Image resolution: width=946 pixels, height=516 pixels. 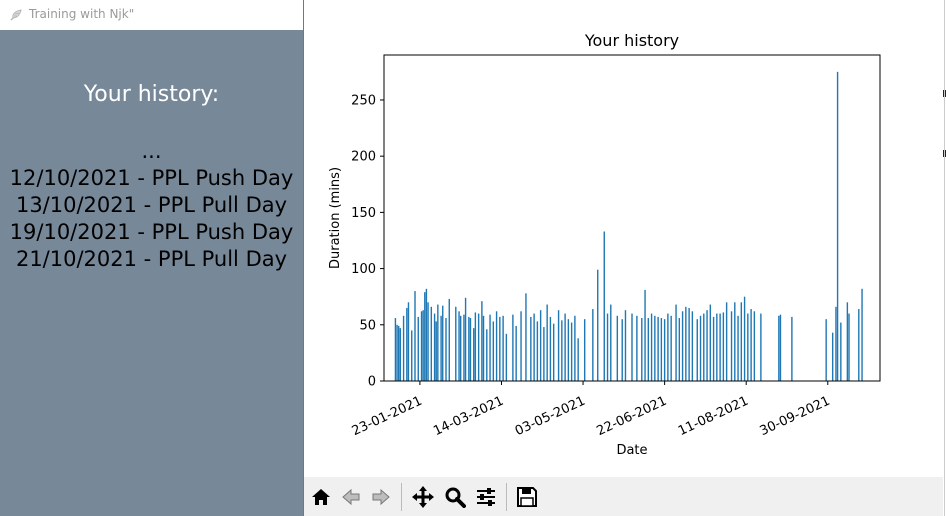 What do you see at coordinates (363, 269) in the screenshot?
I see `y-tick-label: 100` at bounding box center [363, 269].